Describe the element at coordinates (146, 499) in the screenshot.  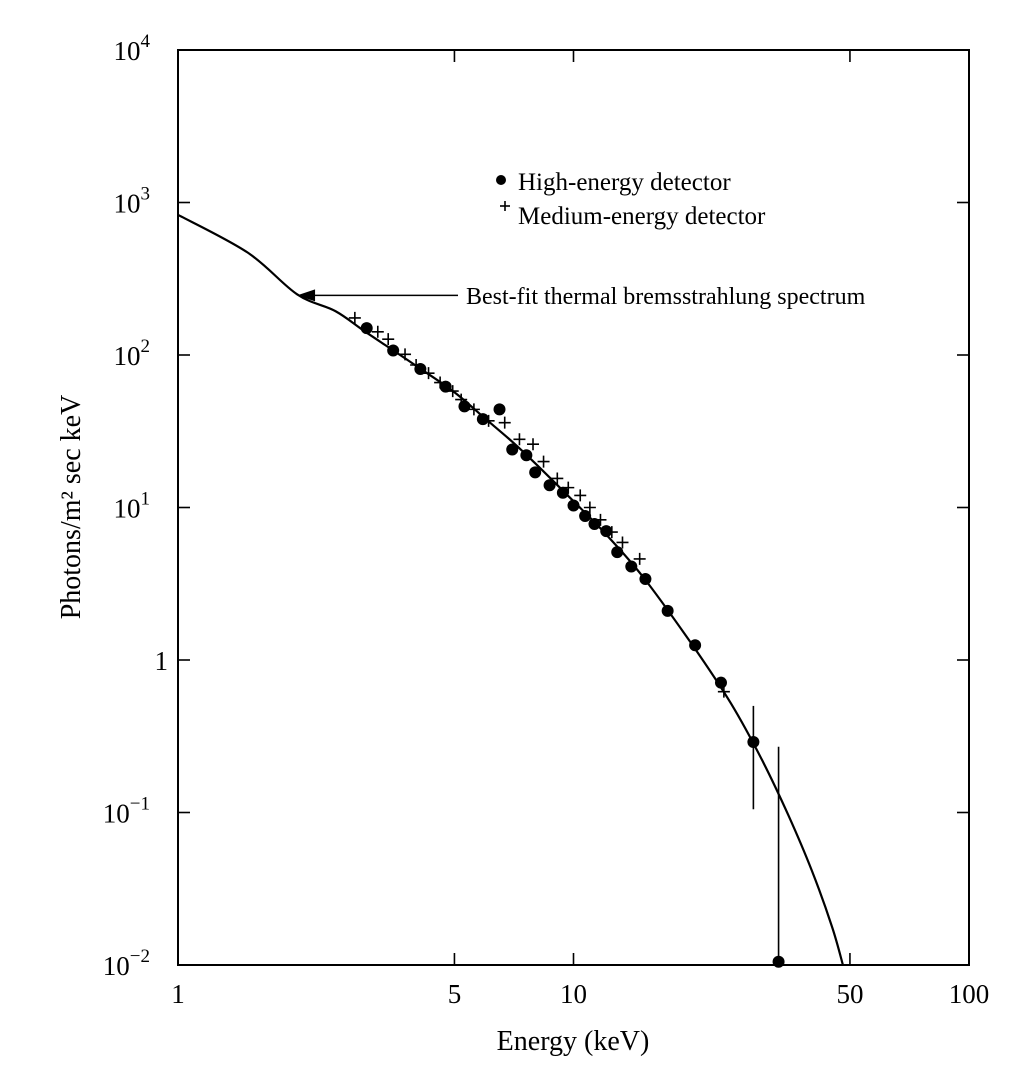
I see `y-tick-exponent: 1` at that location.